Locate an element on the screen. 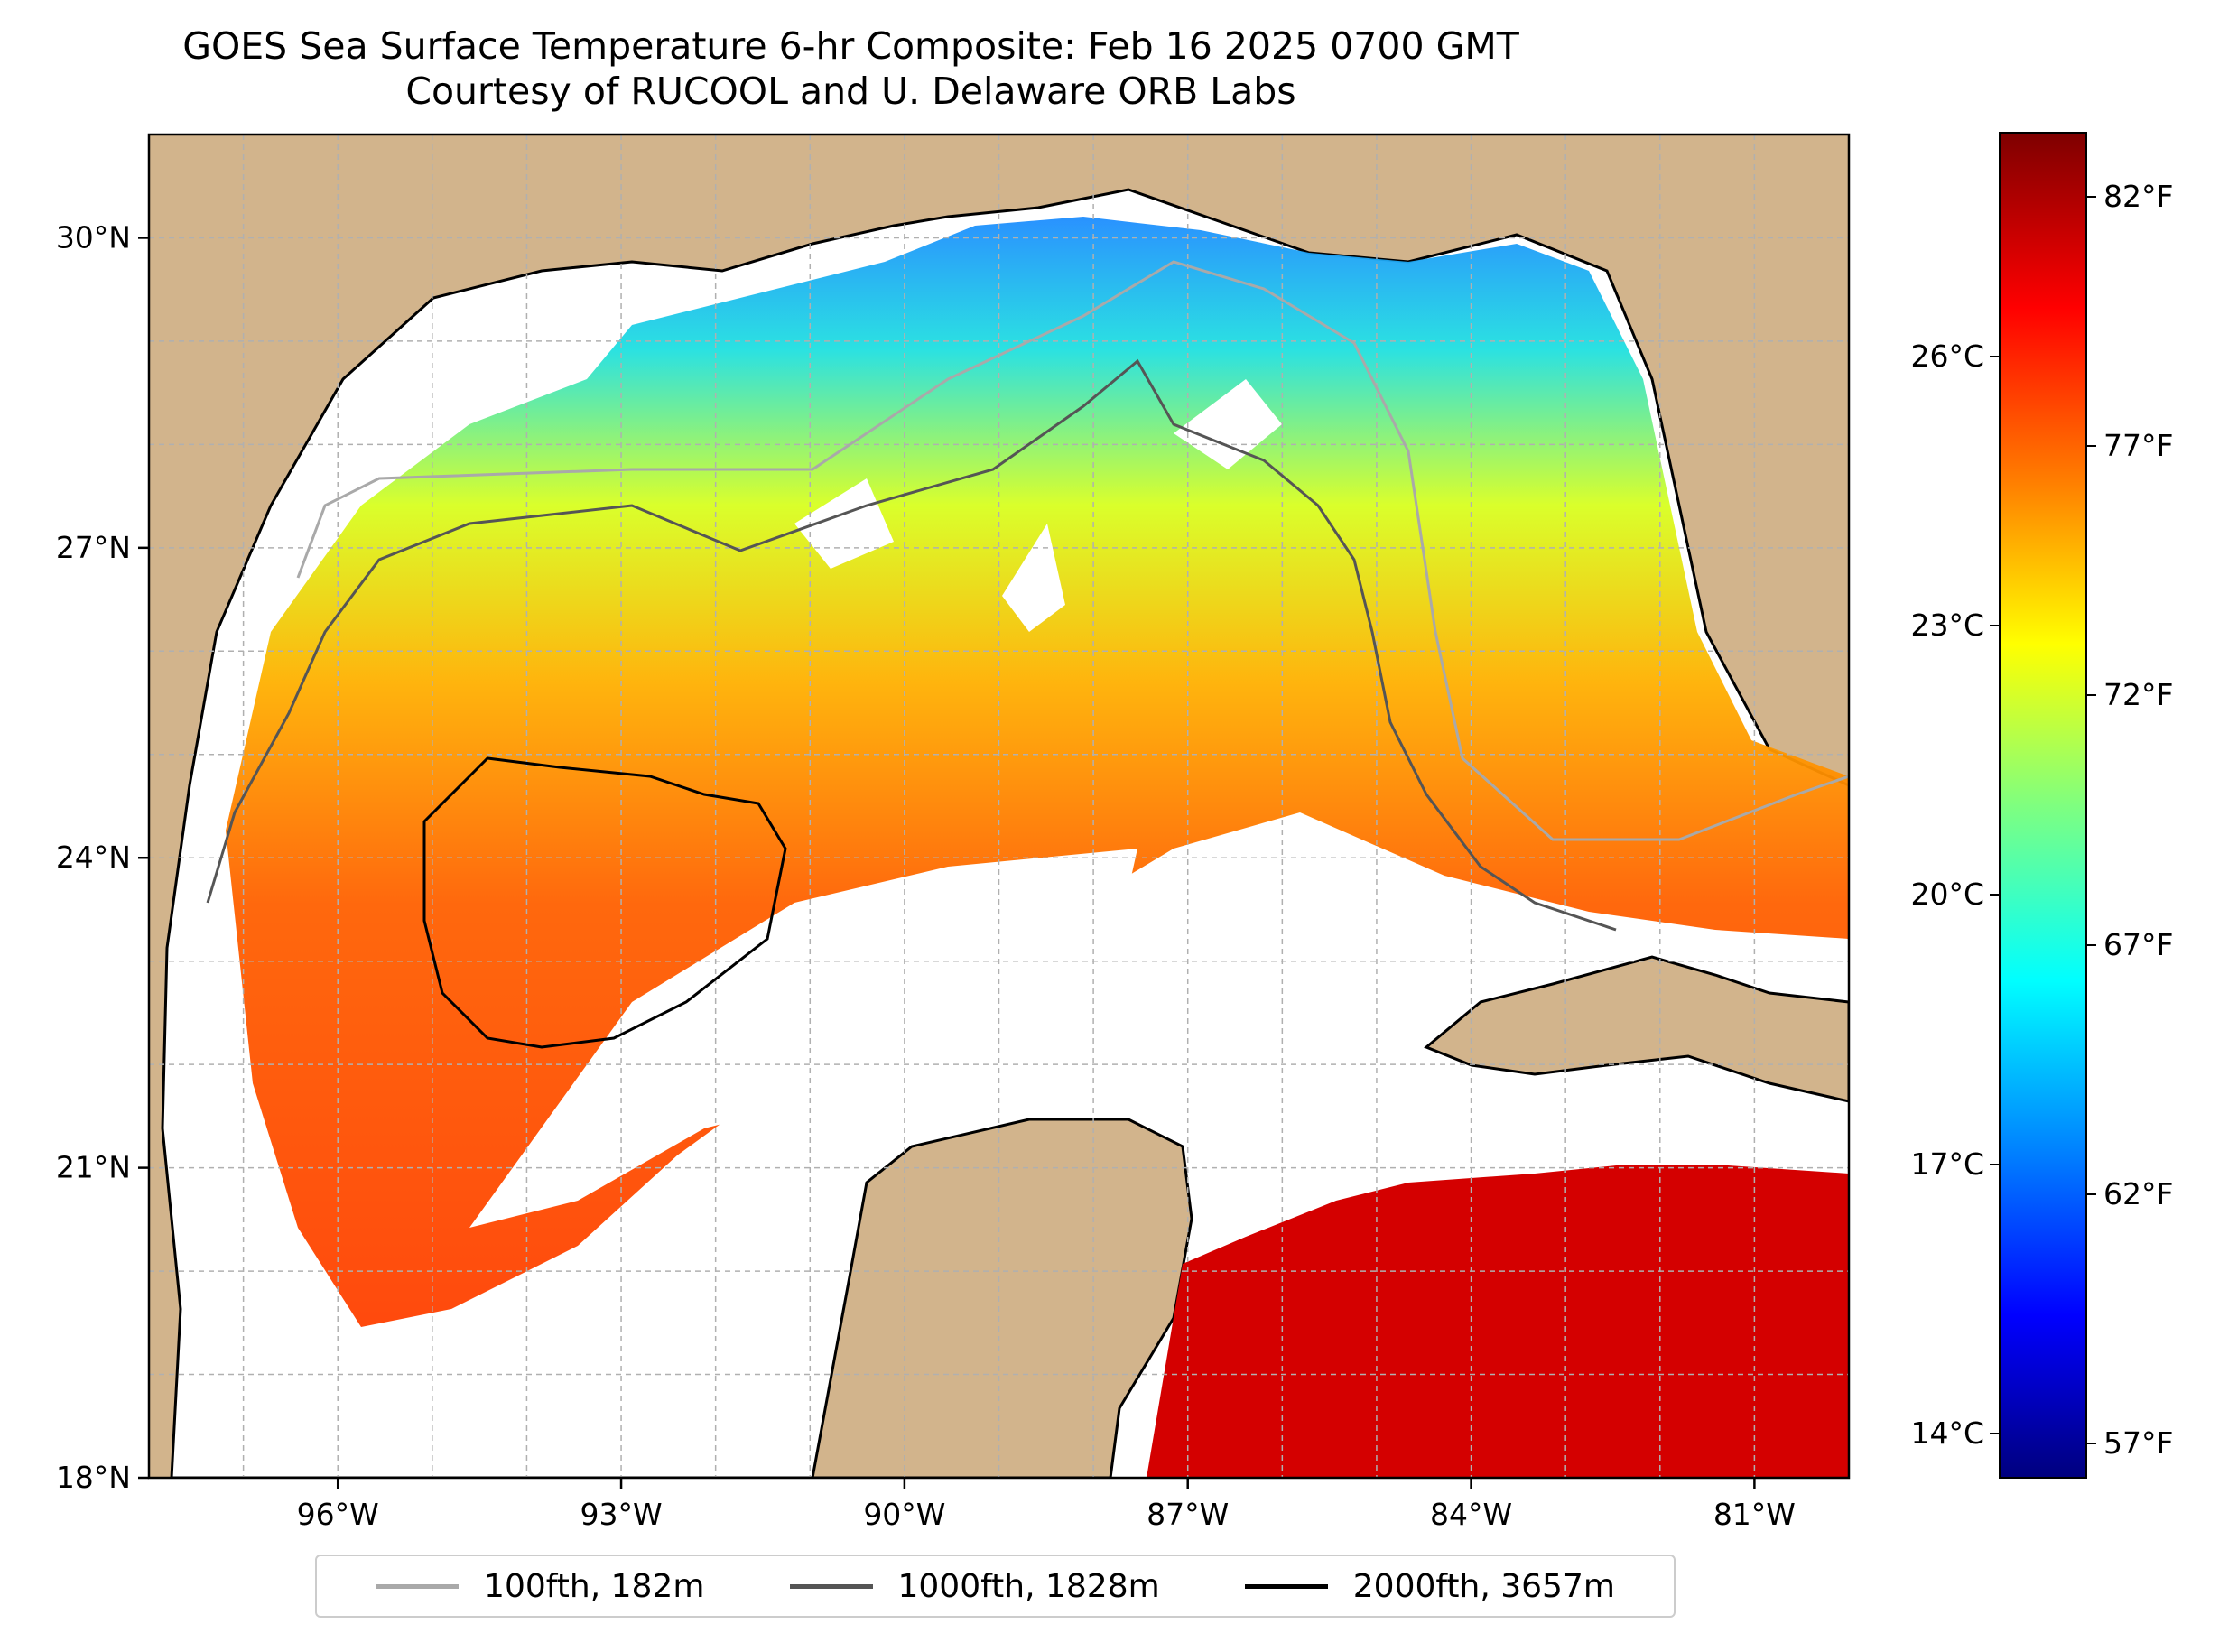 The image size is (2219, 1652). lon-tick-label: 87°W is located at coordinates (1188, 1514).